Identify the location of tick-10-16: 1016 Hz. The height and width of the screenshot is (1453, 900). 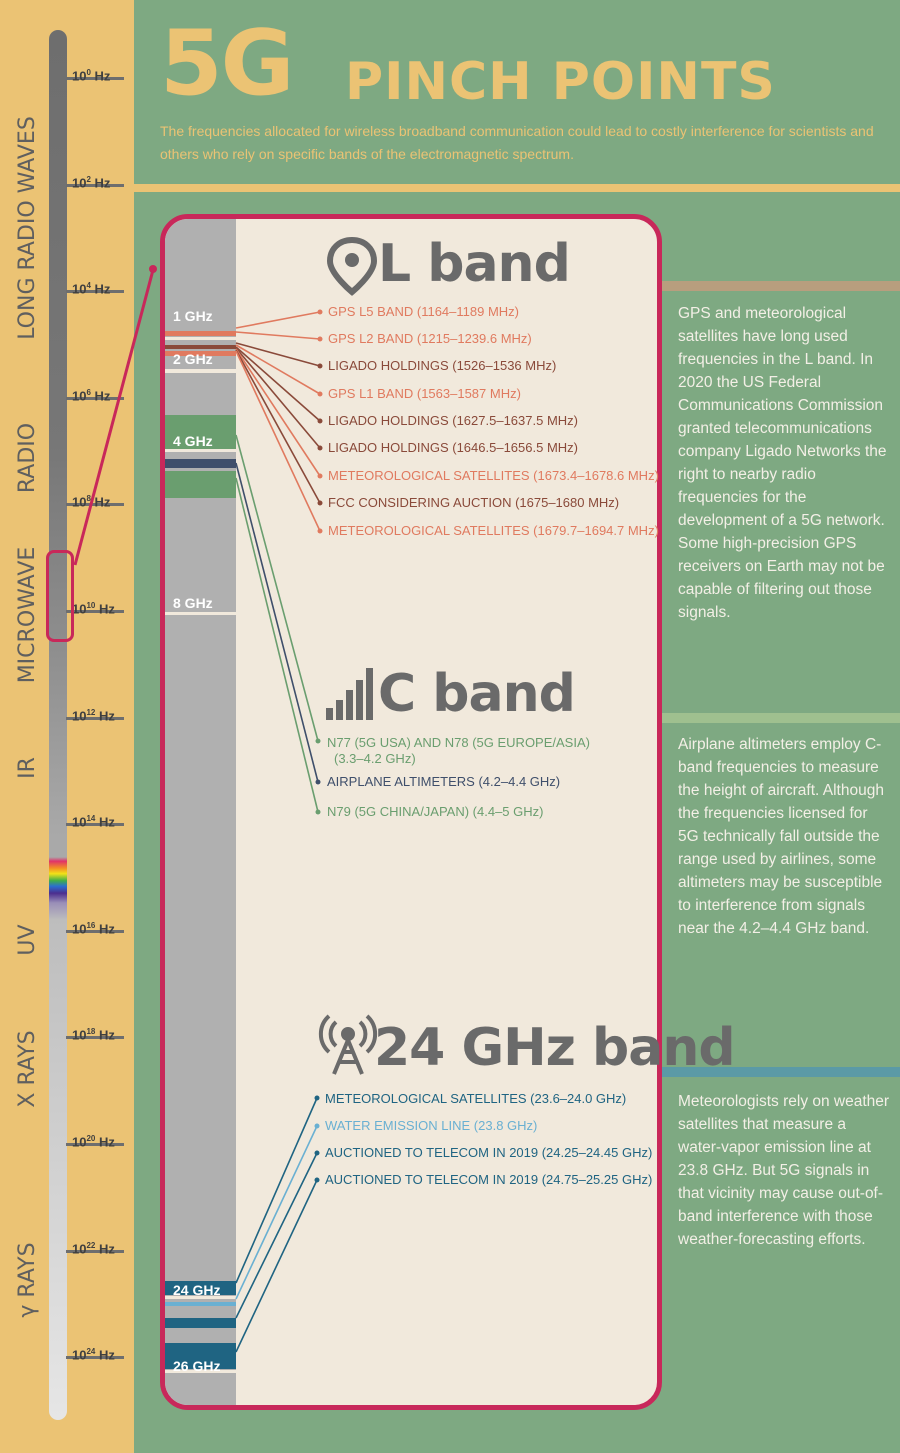
(95, 927).